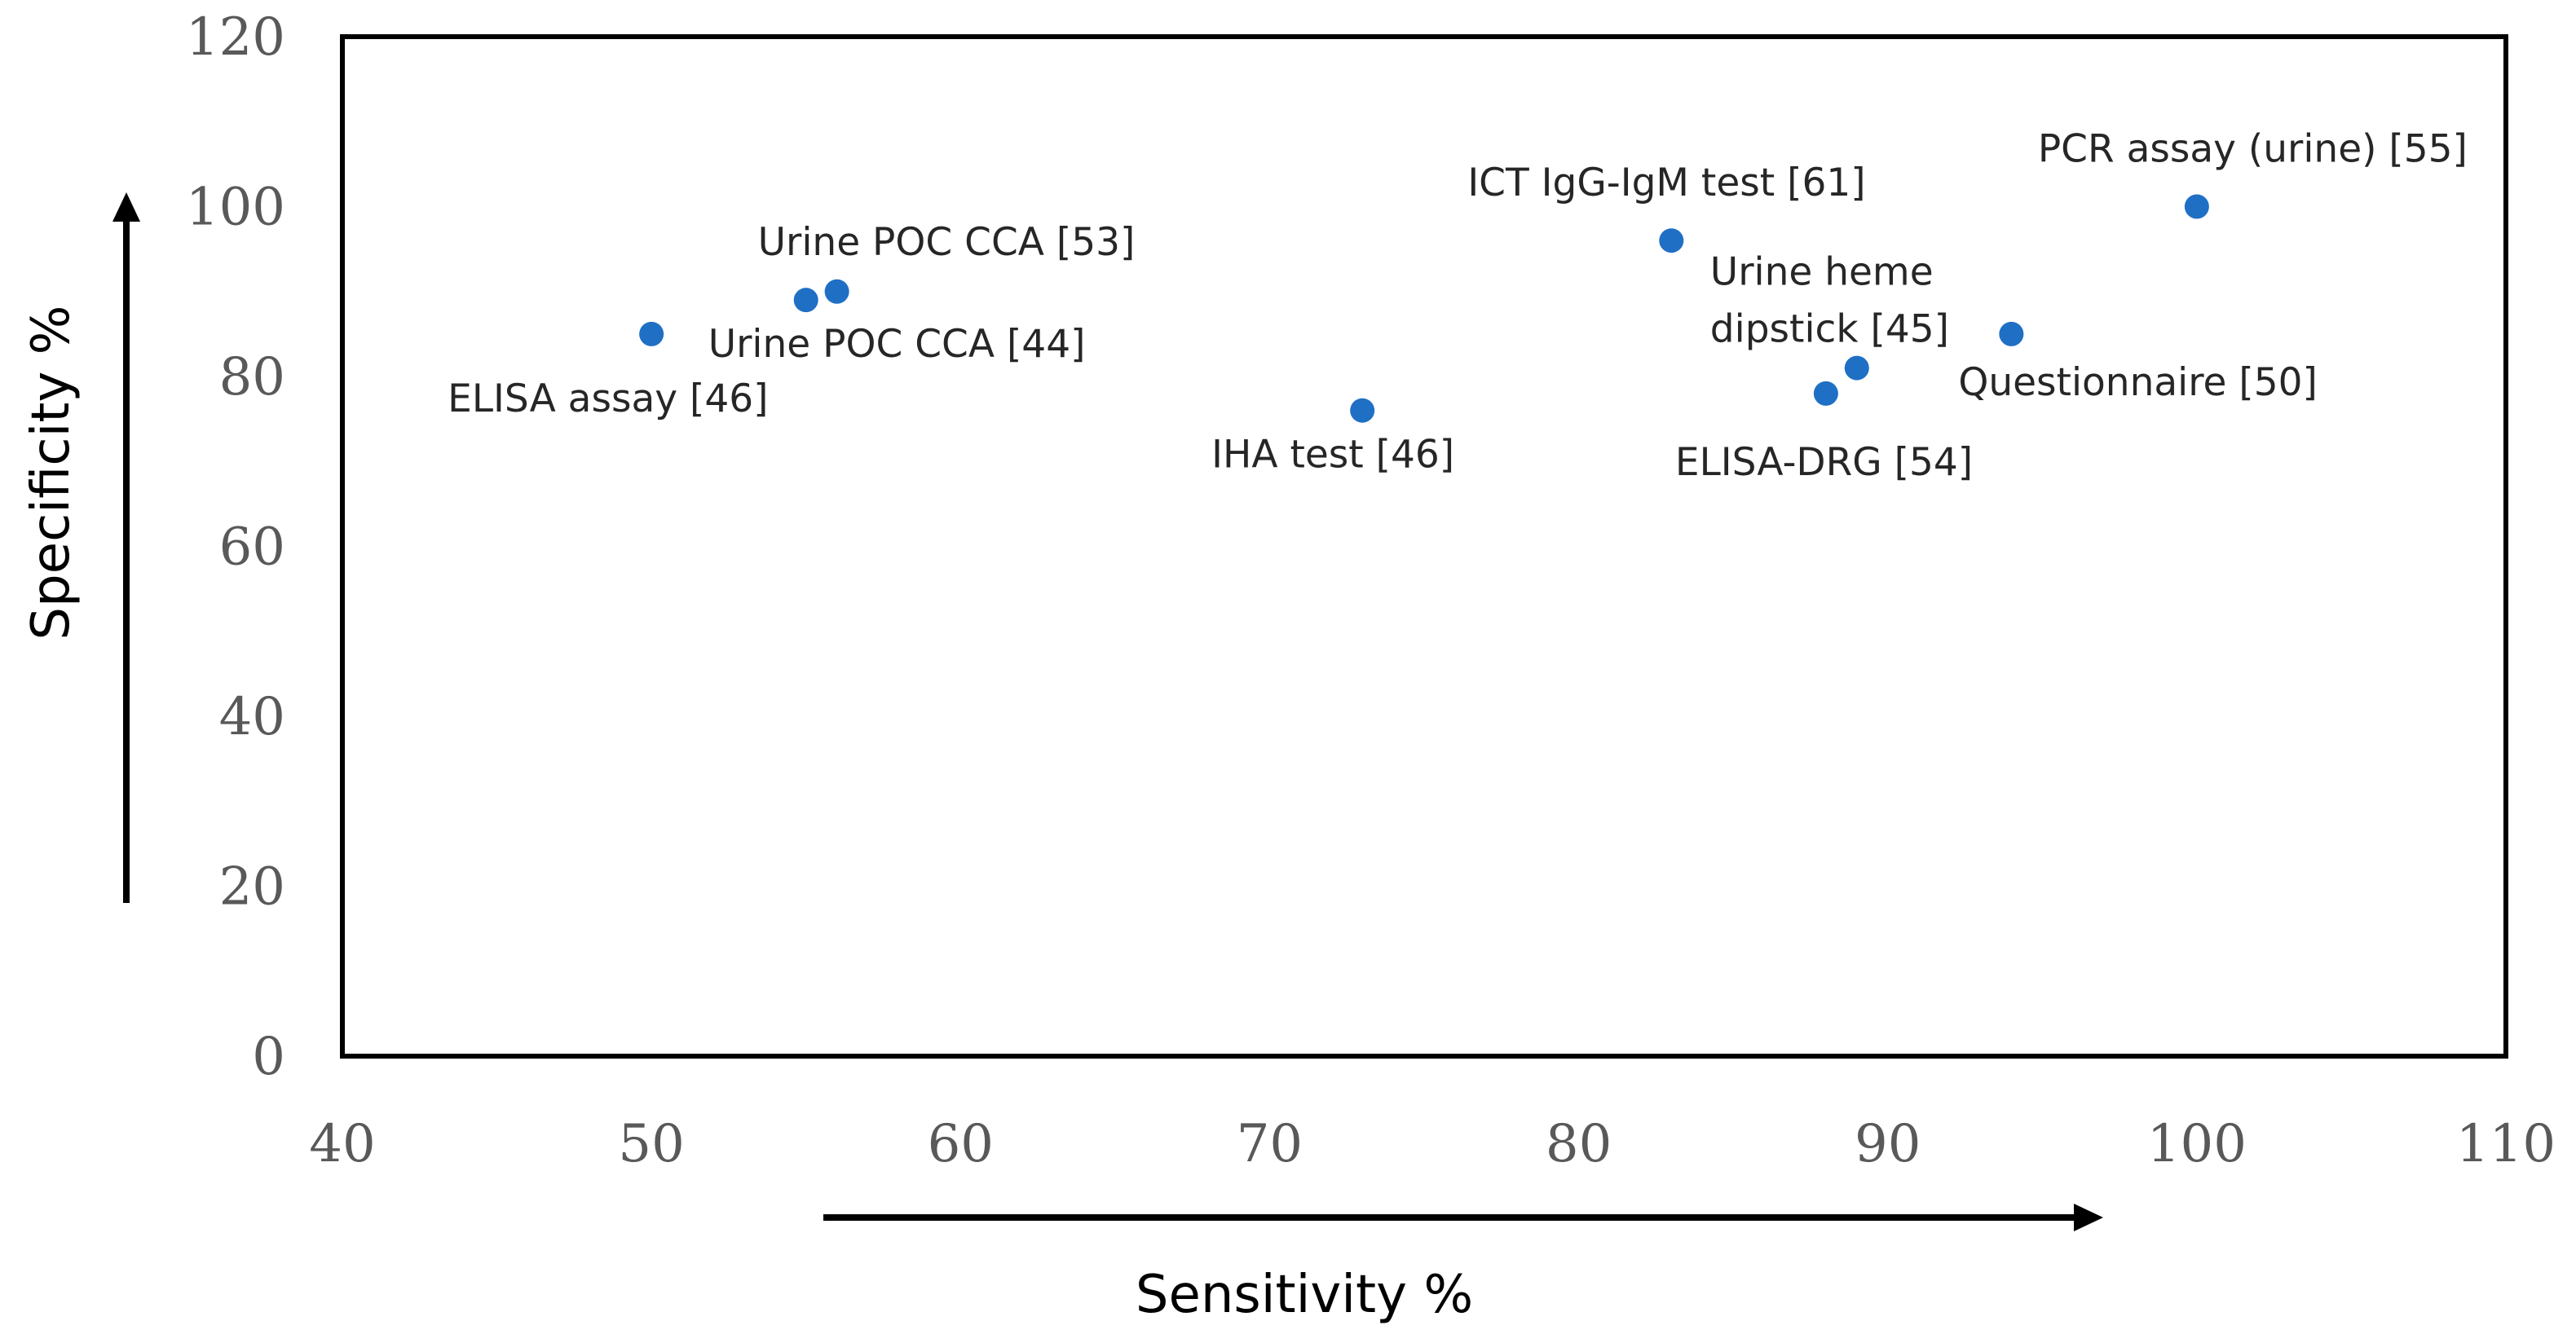 The width and height of the screenshot is (2576, 1343). What do you see at coordinates (897, 344) in the screenshot?
I see `point-label: Urine POC CCA [44]` at bounding box center [897, 344].